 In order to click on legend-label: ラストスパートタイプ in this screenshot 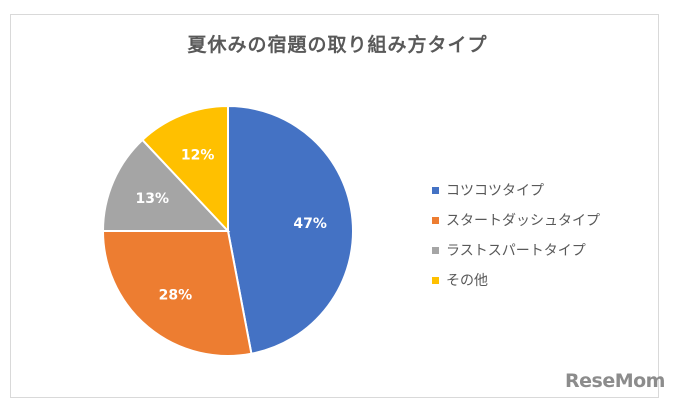, I will do `click(516, 251)`.